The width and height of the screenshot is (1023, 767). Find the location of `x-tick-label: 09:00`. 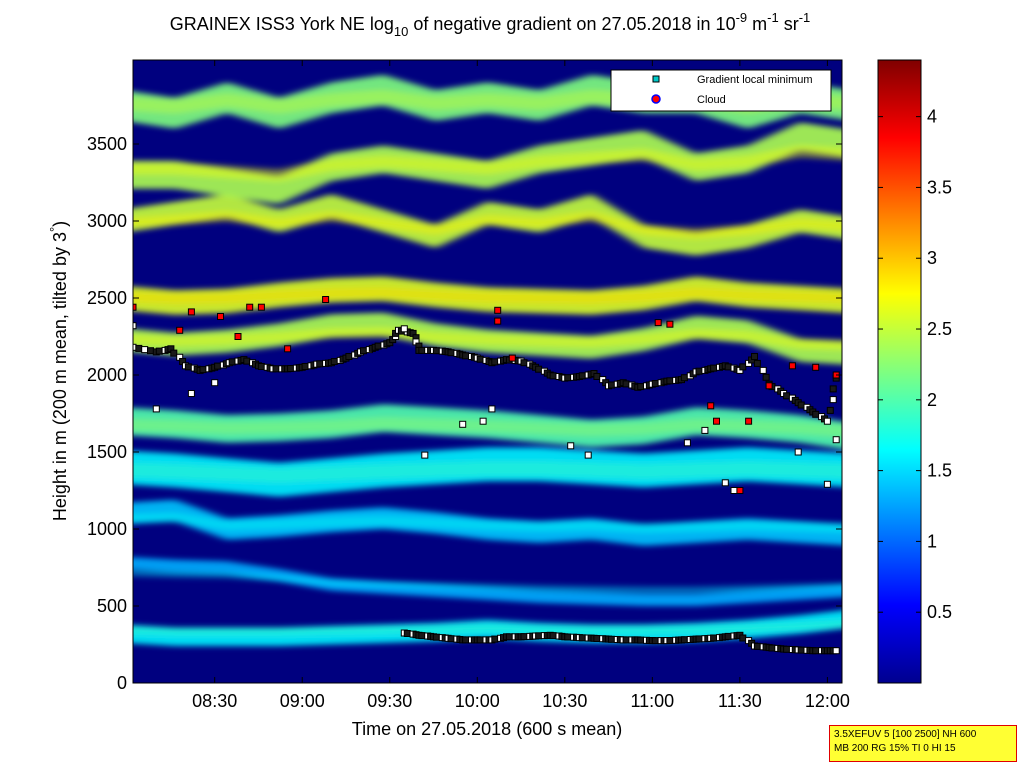

x-tick-label: 09:00 is located at coordinates (302, 701).